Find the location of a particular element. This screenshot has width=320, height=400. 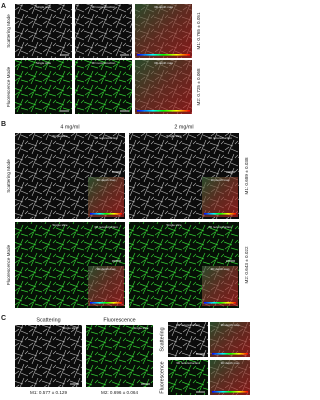

metric: M2: 0.643 ± 0.022 is located at coordinates (246, 264).